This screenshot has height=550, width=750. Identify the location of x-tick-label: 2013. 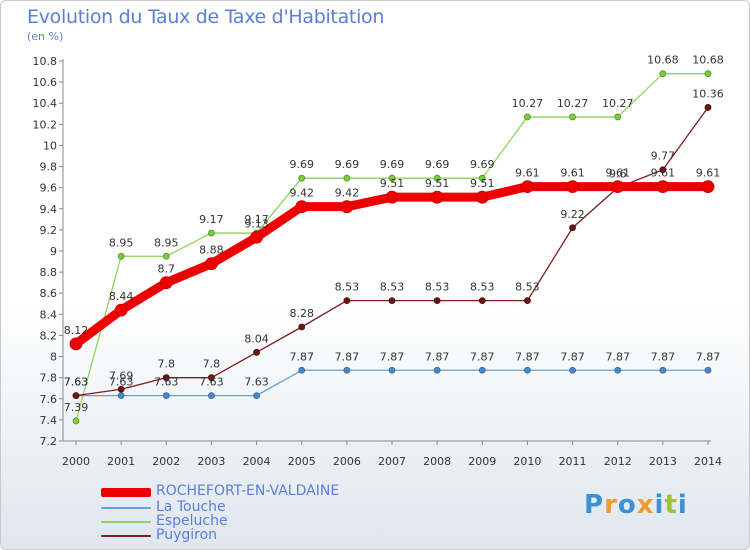
(663, 461).